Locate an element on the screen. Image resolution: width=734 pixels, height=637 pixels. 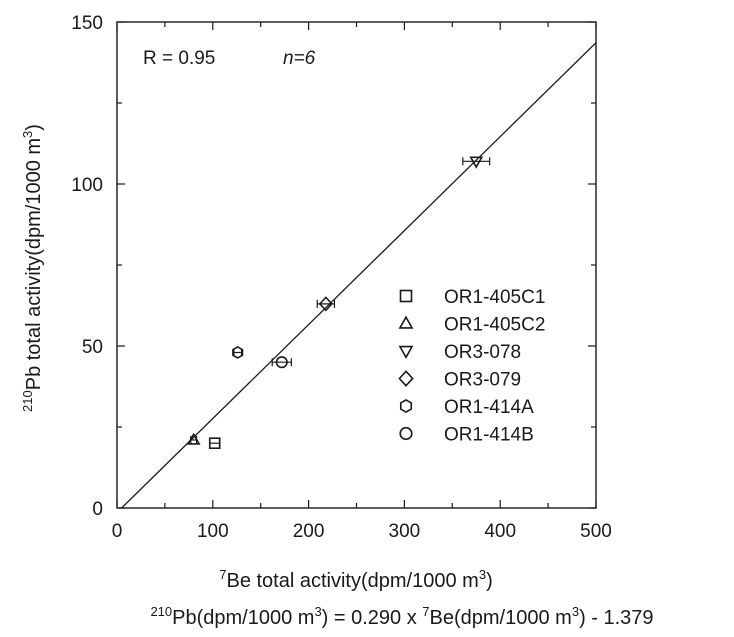
x-axis-title-sup: 7 is located at coordinates (222, 574).